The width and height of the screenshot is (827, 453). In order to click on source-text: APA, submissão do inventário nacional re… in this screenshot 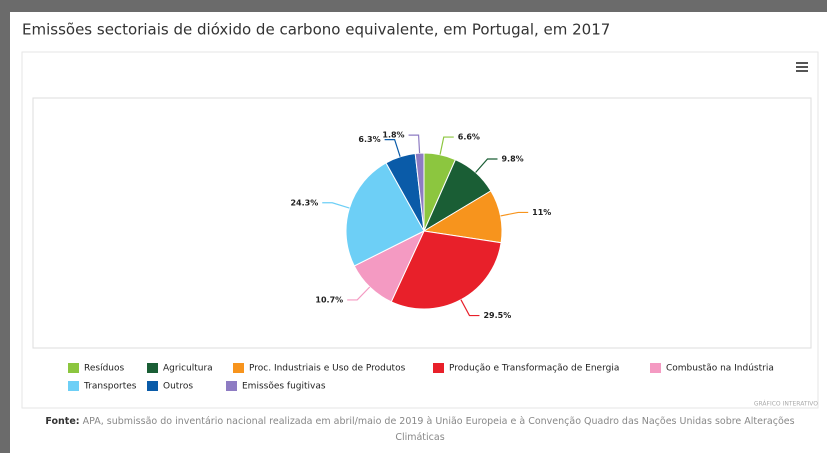, I will do `click(438, 429)`.